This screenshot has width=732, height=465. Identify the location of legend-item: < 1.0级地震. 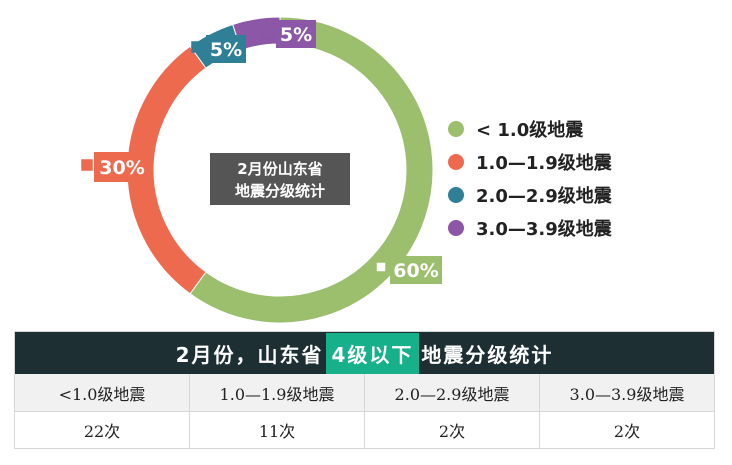
(530, 128).